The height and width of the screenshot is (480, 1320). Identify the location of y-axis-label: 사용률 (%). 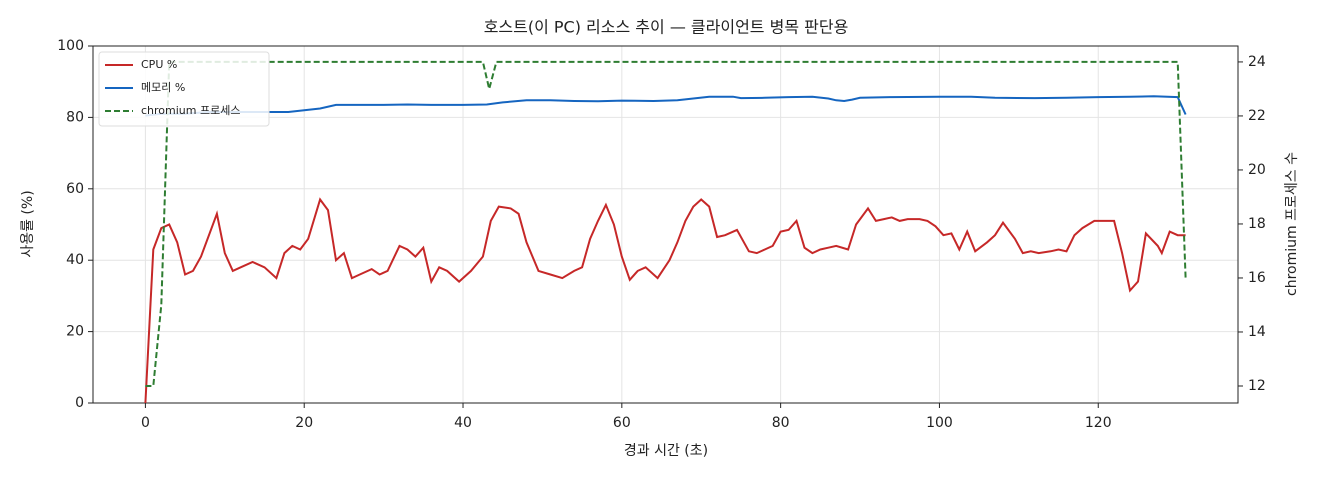
(28, 223).